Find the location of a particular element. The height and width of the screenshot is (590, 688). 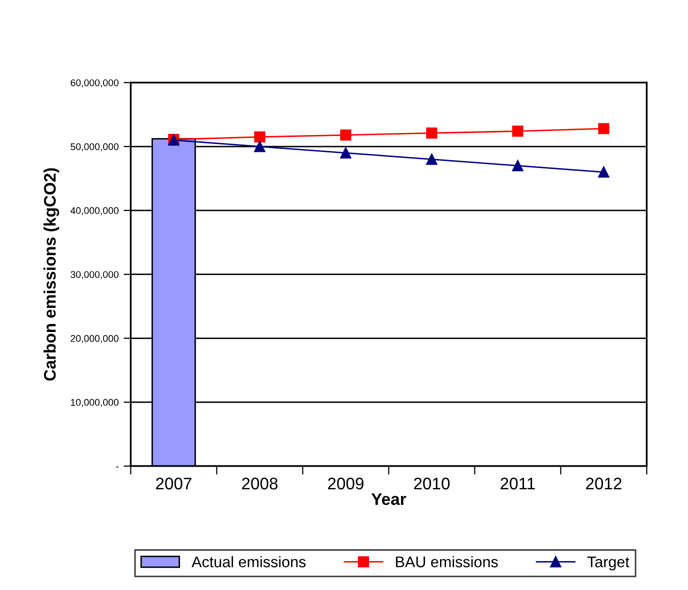

x-tick-label: 2008 is located at coordinates (260, 484).